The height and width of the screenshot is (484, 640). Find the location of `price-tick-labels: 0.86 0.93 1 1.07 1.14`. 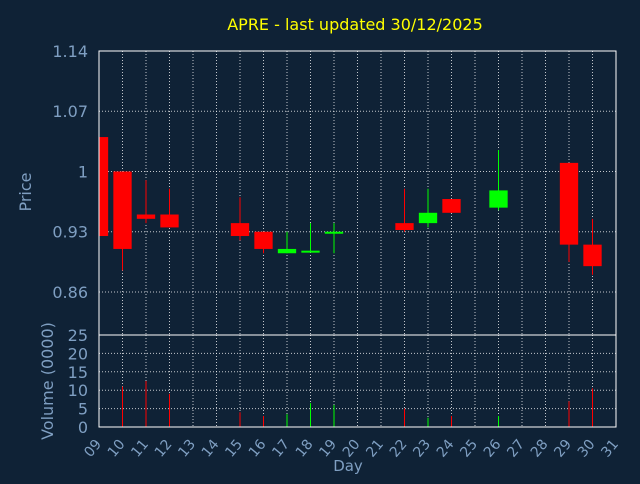

price-tick-labels: 0.86 0.93 1 1.07 1.14 is located at coordinates (70, 172).